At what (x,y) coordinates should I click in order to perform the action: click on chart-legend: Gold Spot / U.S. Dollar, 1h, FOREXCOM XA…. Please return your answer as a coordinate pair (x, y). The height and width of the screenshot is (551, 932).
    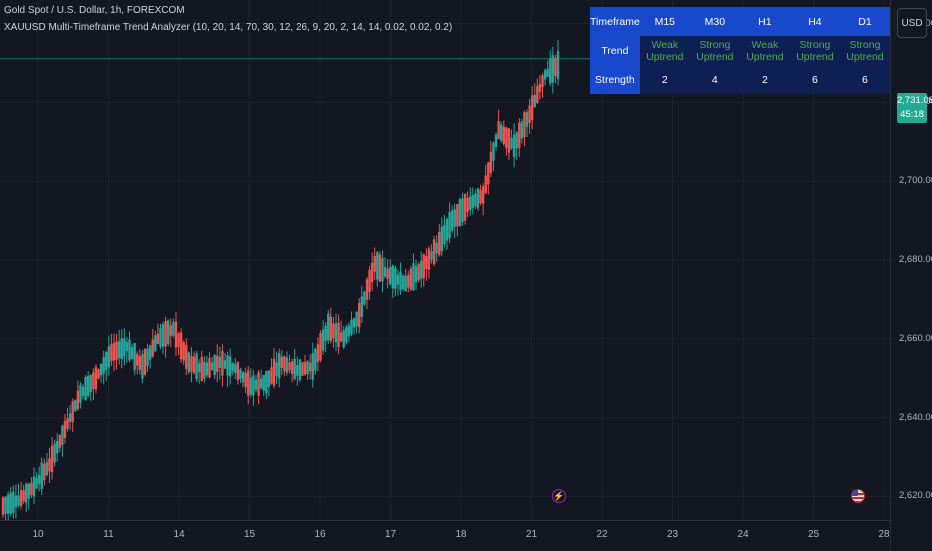
    Looking at the image, I should click on (228, 19).